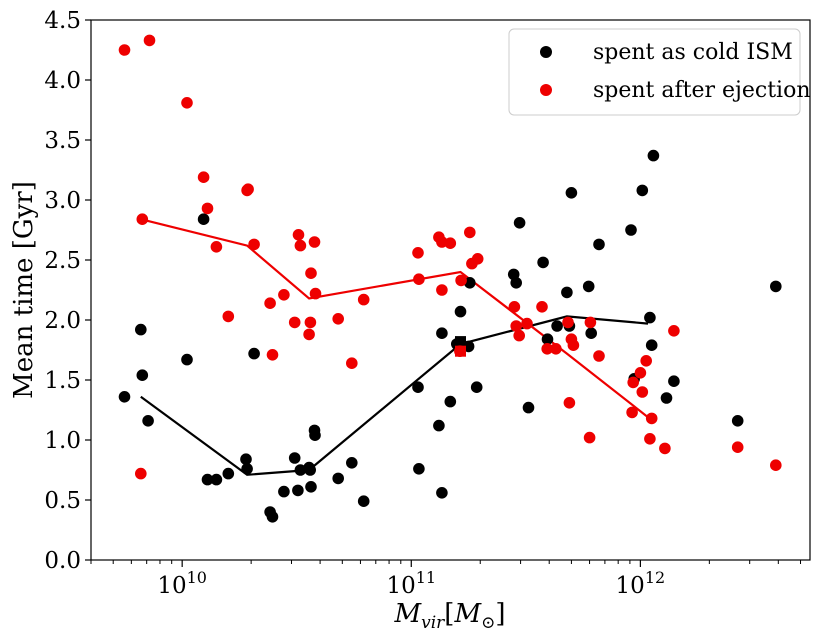  I want to click on y-tick-label: 1.5, so click(62, 381).